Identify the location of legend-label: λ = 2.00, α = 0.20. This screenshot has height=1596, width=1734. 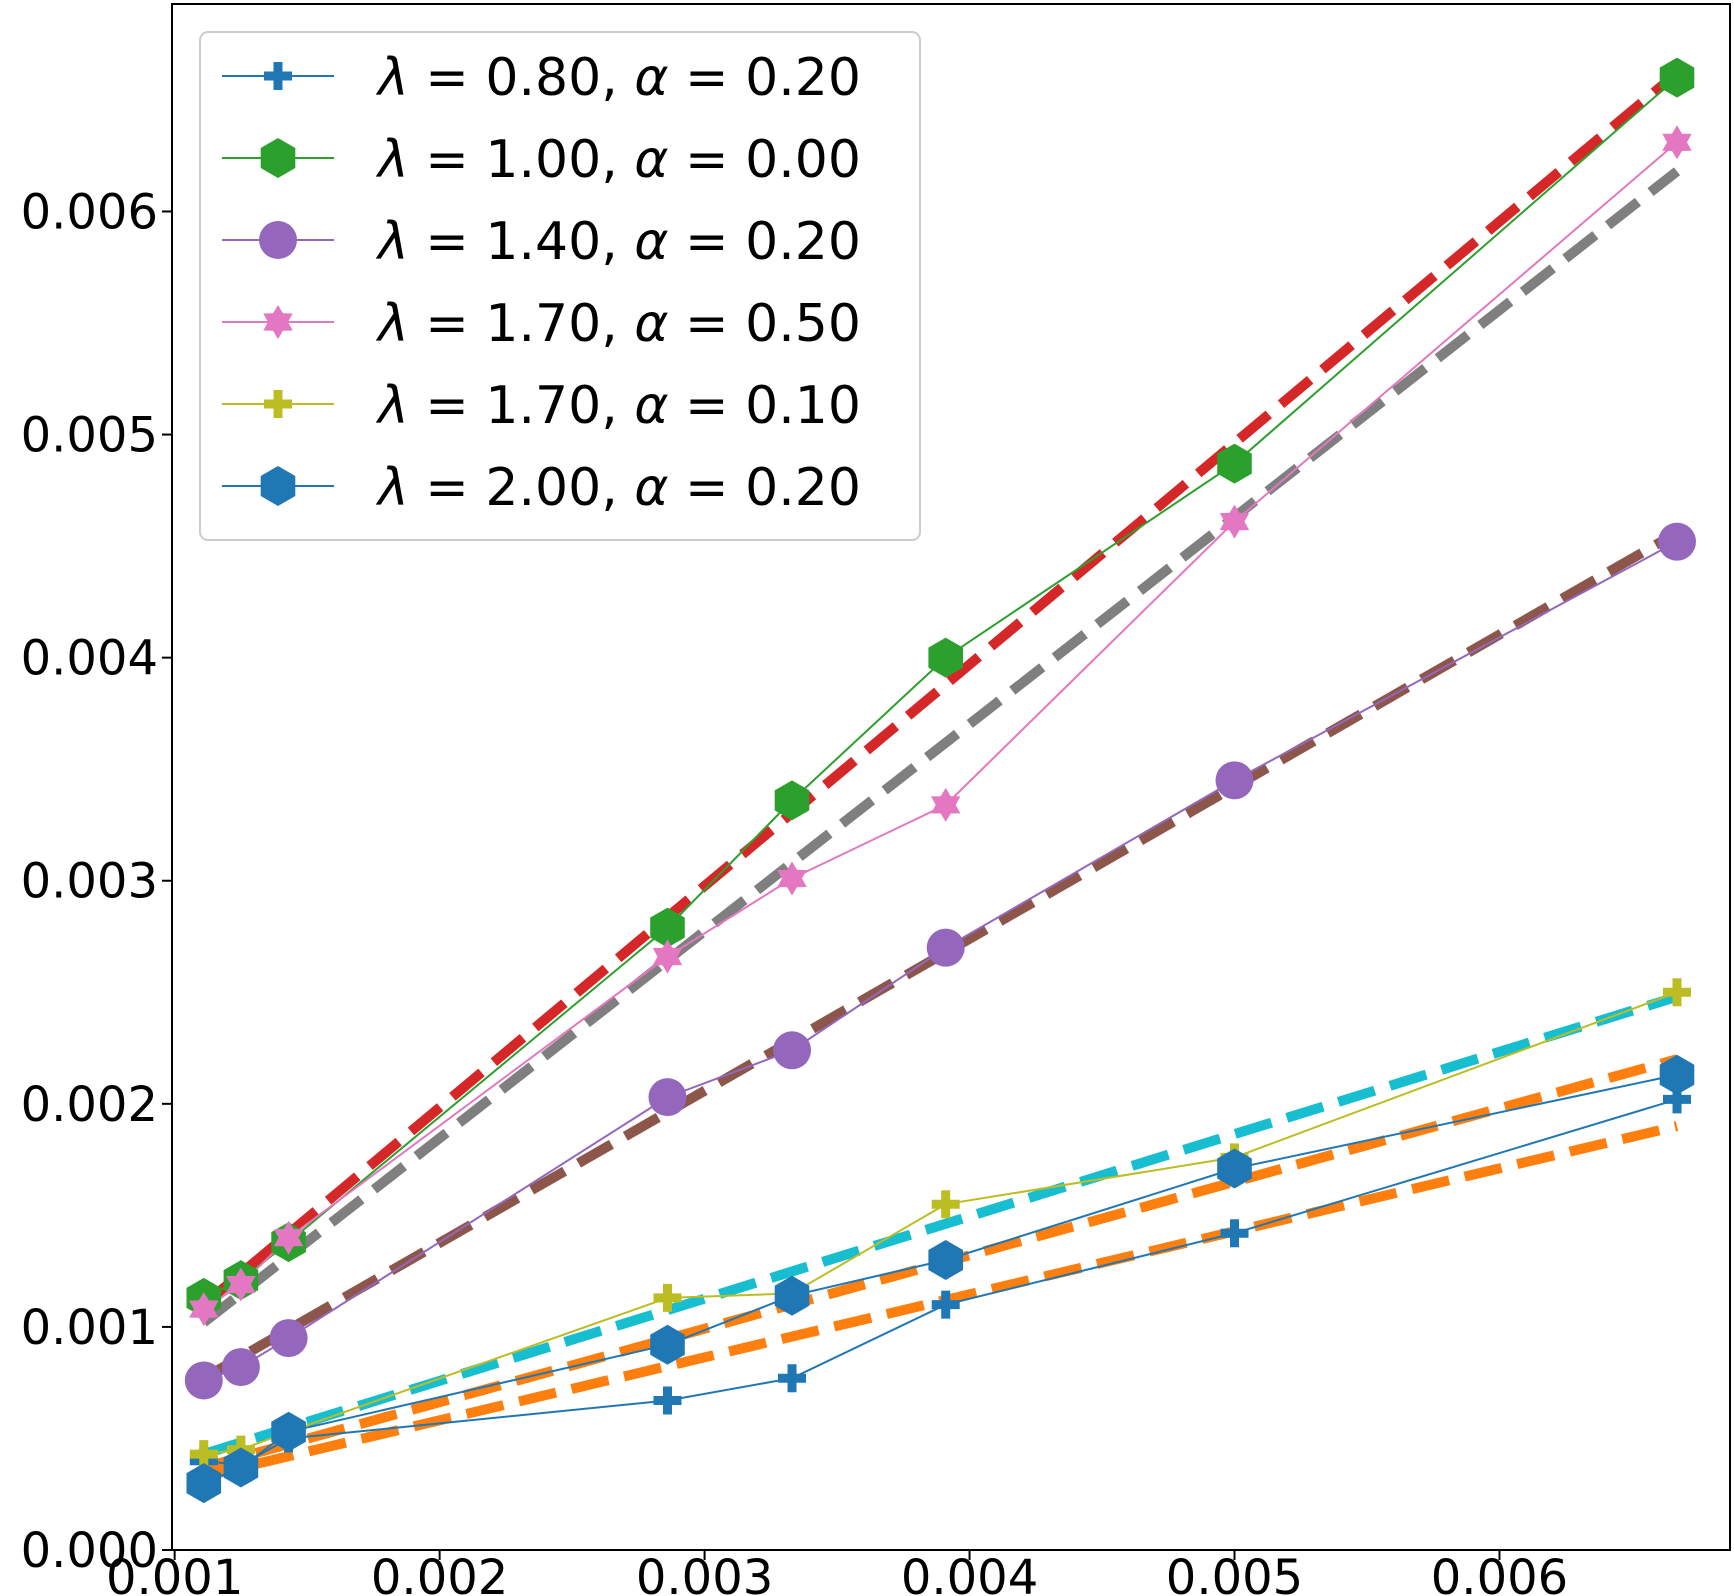
(618, 488).